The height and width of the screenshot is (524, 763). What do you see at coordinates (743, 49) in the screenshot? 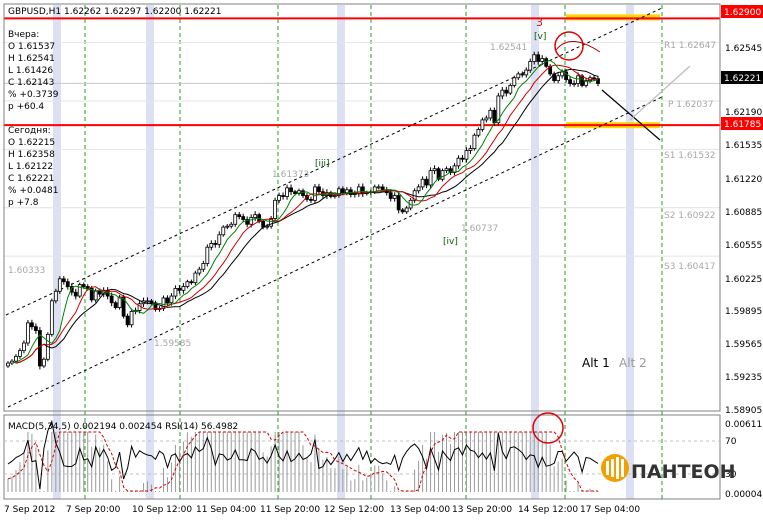
I see `y-tick-1: 1.62545` at bounding box center [743, 49].